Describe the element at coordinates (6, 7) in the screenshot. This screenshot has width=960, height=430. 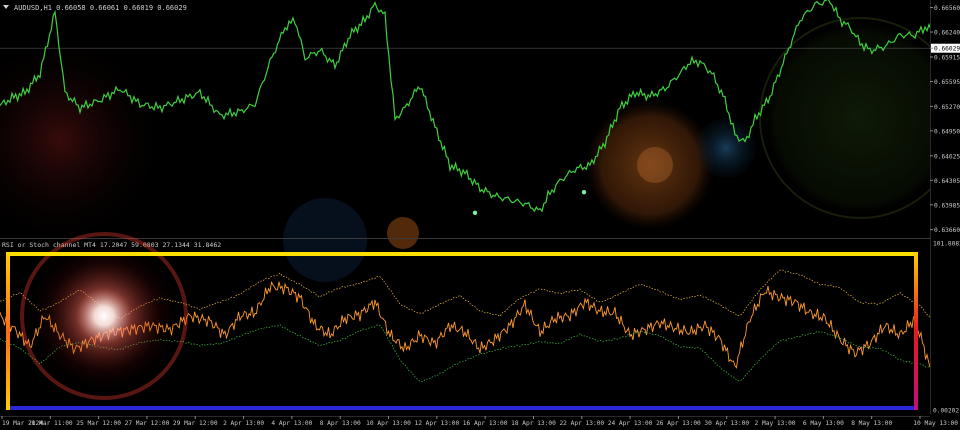
I see `symbol-dropdown-icon` at that location.